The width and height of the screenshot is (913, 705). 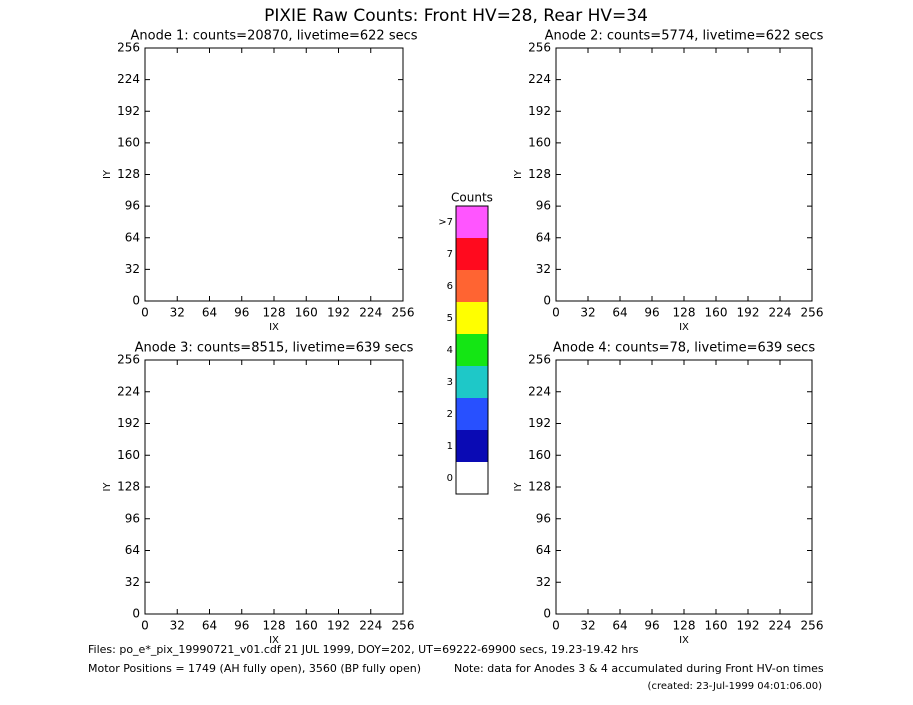 I want to click on colorbar-label: 4, so click(x=450, y=350).